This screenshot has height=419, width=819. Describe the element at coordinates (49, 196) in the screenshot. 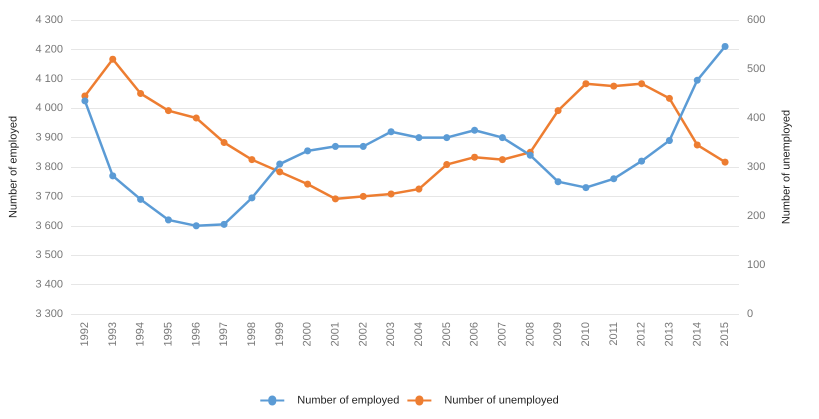

I see `y-tick-label: 3 700` at that location.